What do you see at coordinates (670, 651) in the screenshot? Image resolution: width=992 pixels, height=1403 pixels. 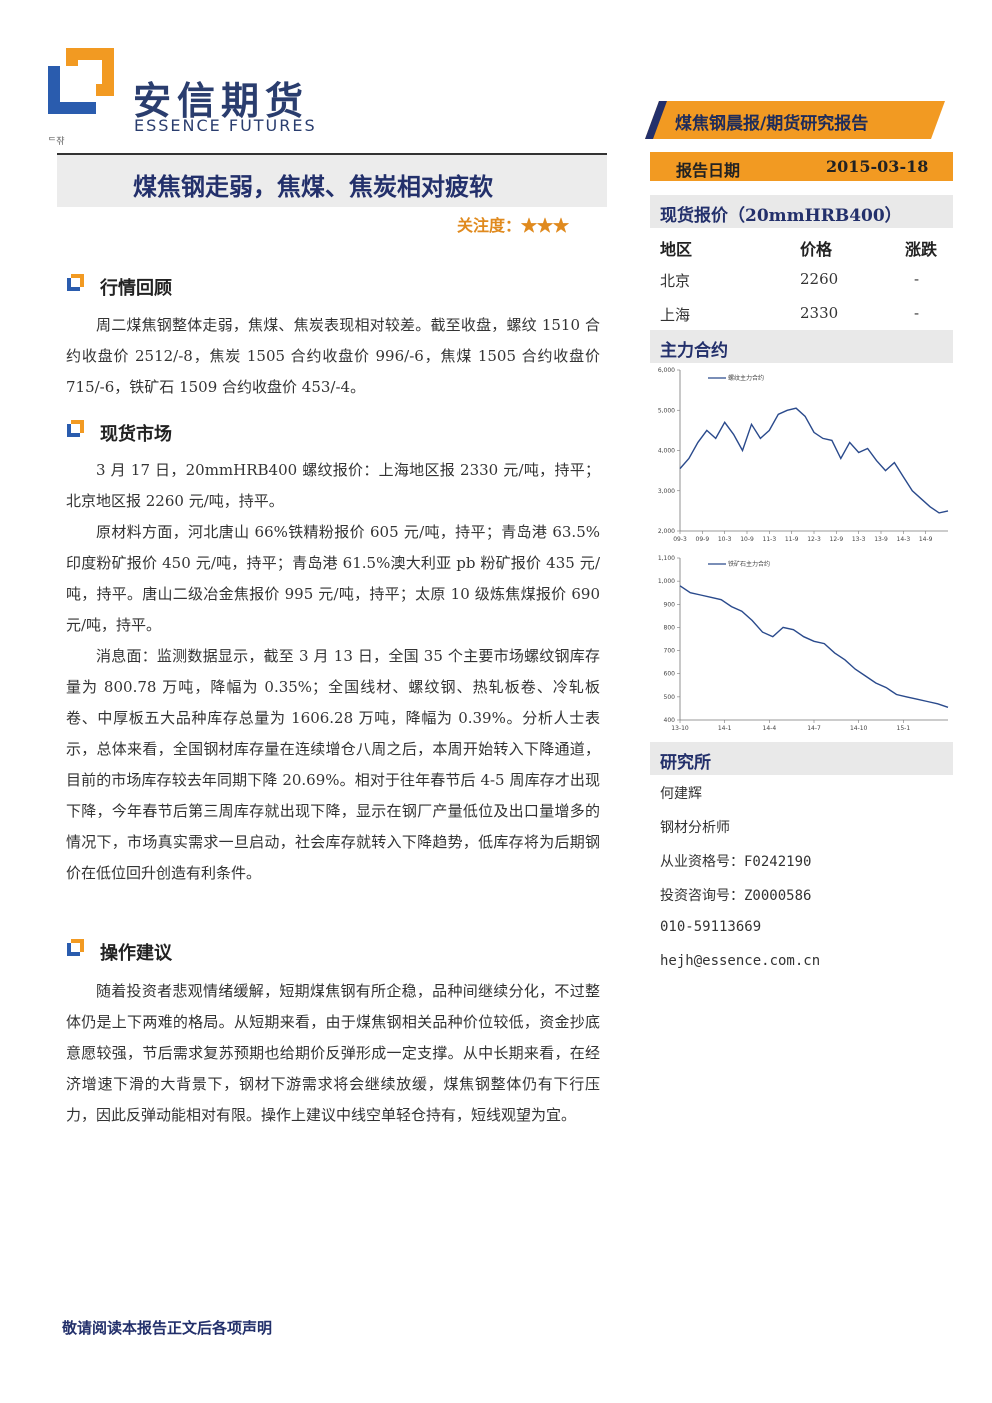 I see `y-tick-label: 700` at bounding box center [670, 651].